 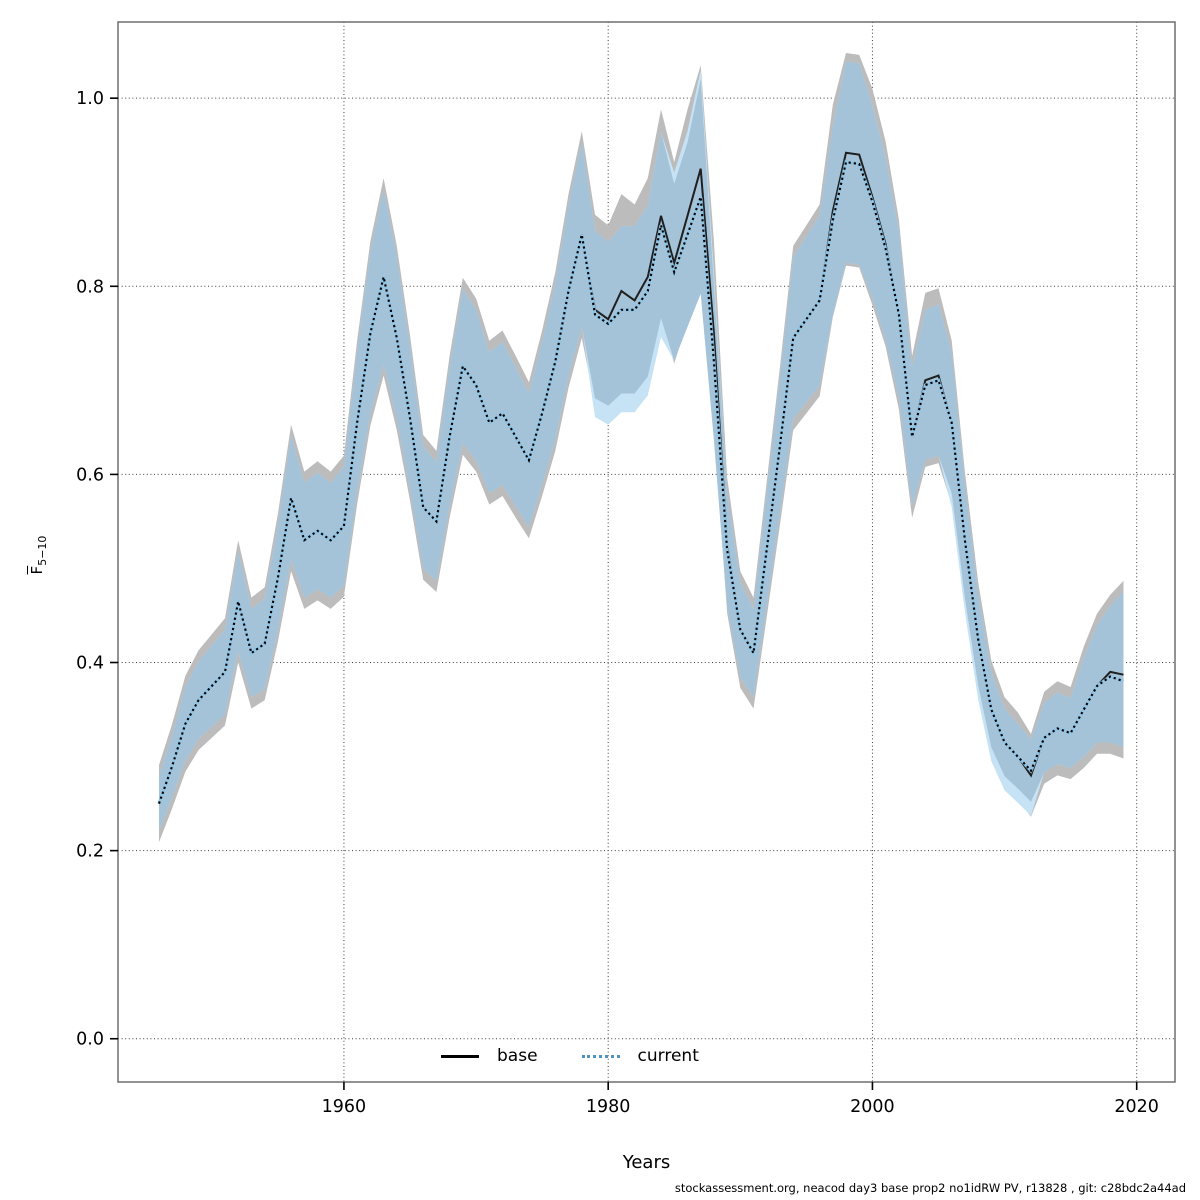 What do you see at coordinates (90, 475) in the screenshot?
I see `y-tick-label-0.6: 0.6` at bounding box center [90, 475].